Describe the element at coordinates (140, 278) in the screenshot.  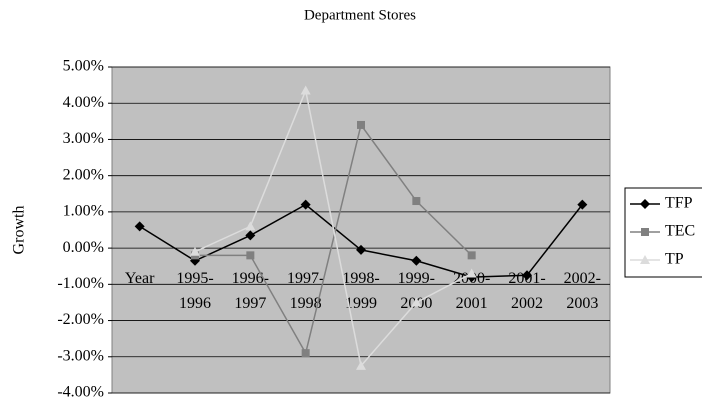
I see `x-tick-label: Year` at that location.